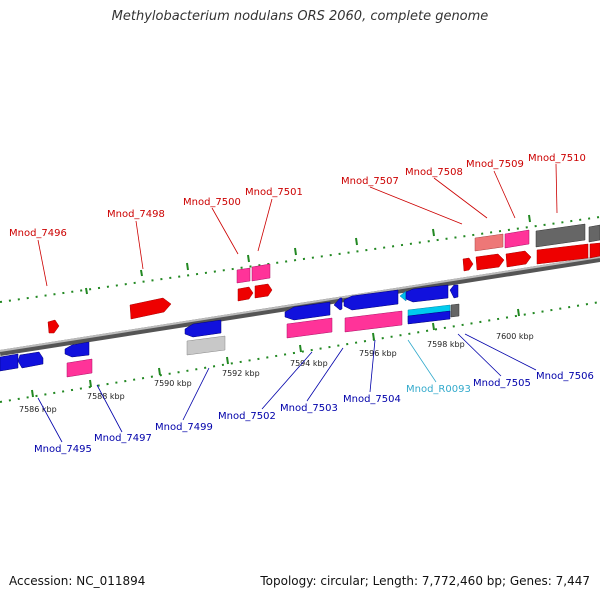 Image resolution: width=600 pixels, height=600 pixels. Describe the element at coordinates (565, 376) in the screenshot. I see `gene-label: Mnod_7506` at that location.